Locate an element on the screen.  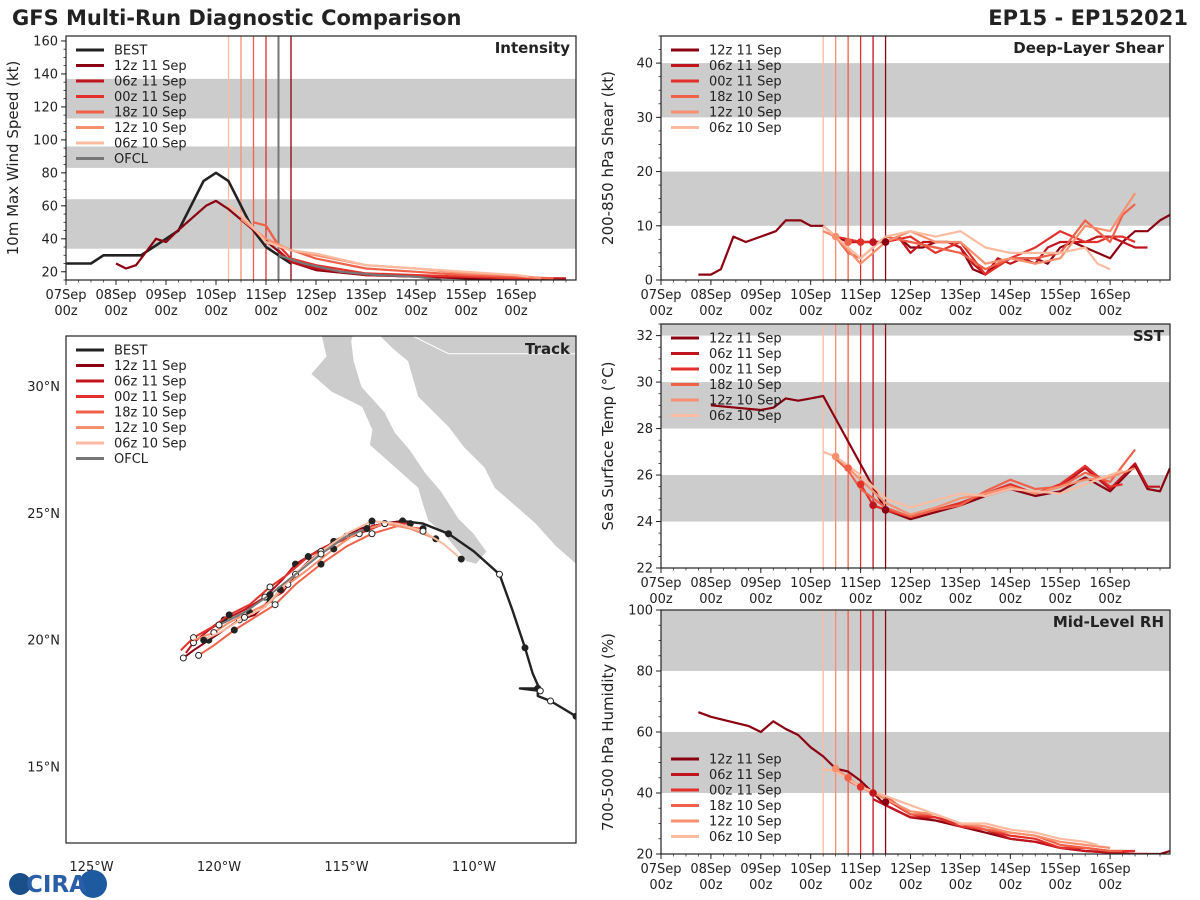
y-tick-label: 20 is located at coordinates (49, 272).